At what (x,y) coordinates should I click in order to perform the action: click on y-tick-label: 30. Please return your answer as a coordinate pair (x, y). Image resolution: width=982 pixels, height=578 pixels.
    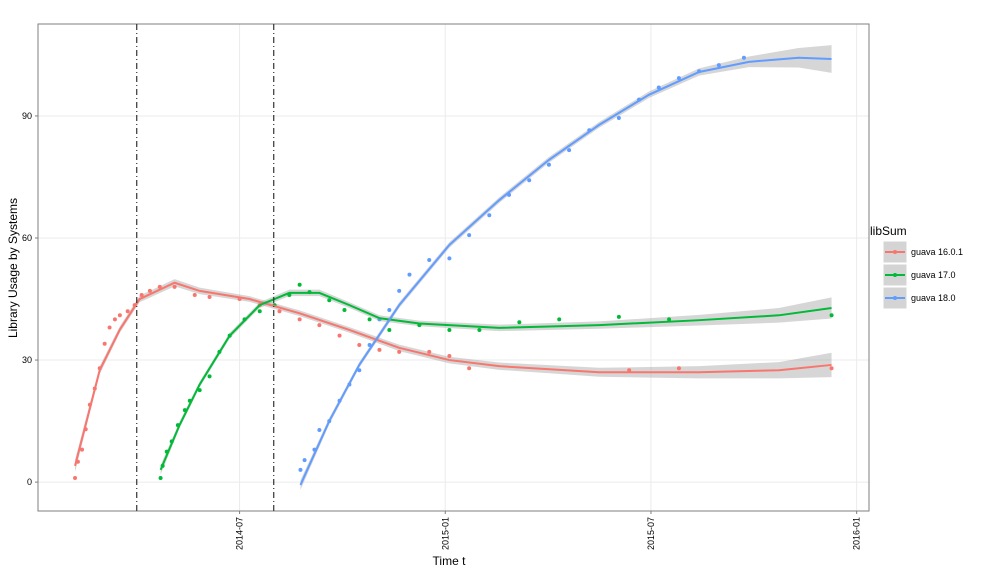
    Looking at the image, I should click on (27, 360).